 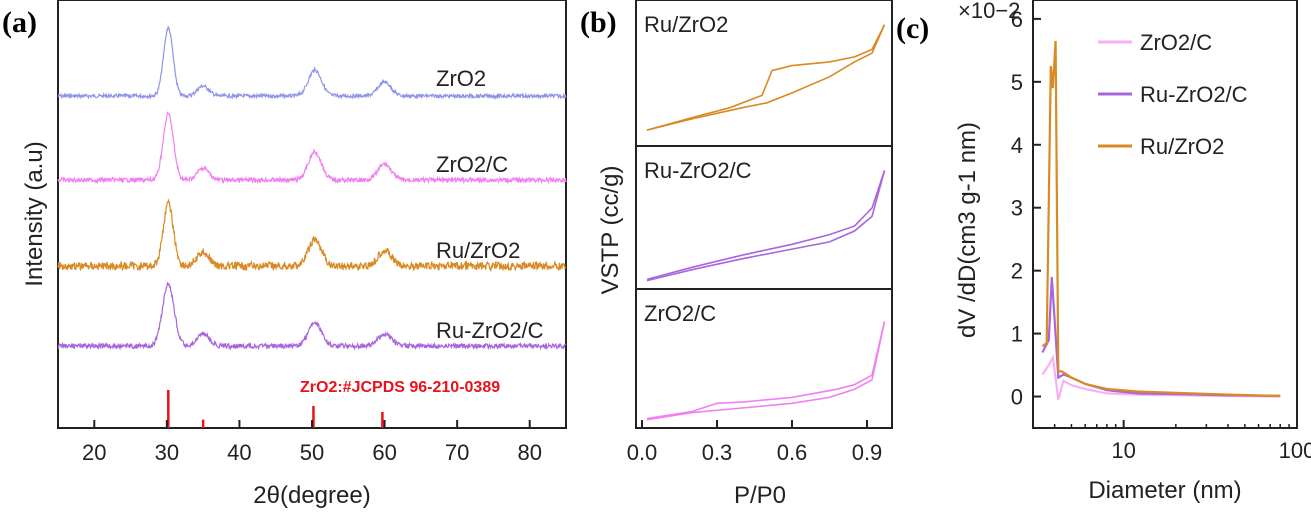 I want to click on x-tick-label: 40, so click(x=239, y=452).